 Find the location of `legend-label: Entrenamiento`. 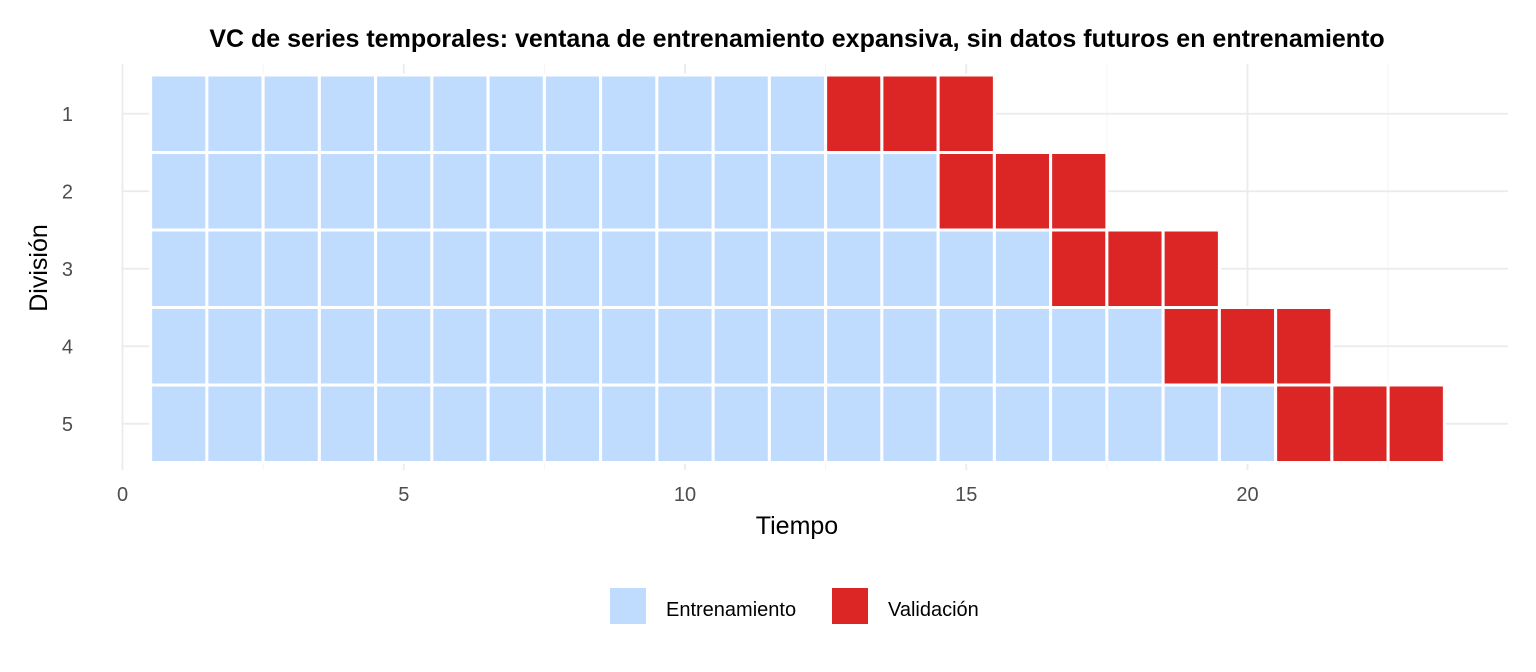

legend-label: Entrenamiento is located at coordinates (731, 610).